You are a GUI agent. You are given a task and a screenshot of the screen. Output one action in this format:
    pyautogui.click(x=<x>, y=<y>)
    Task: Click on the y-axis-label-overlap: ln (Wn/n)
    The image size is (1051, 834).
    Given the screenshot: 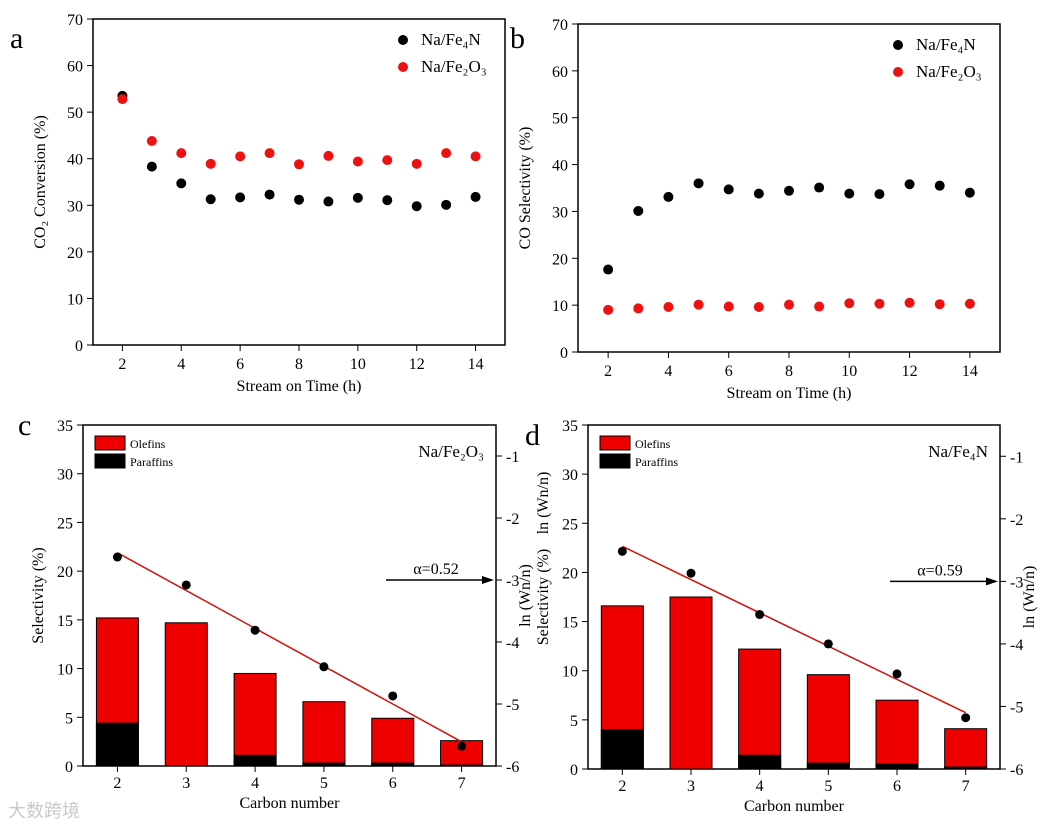 What is the action you would take?
    pyautogui.click(x=543, y=503)
    